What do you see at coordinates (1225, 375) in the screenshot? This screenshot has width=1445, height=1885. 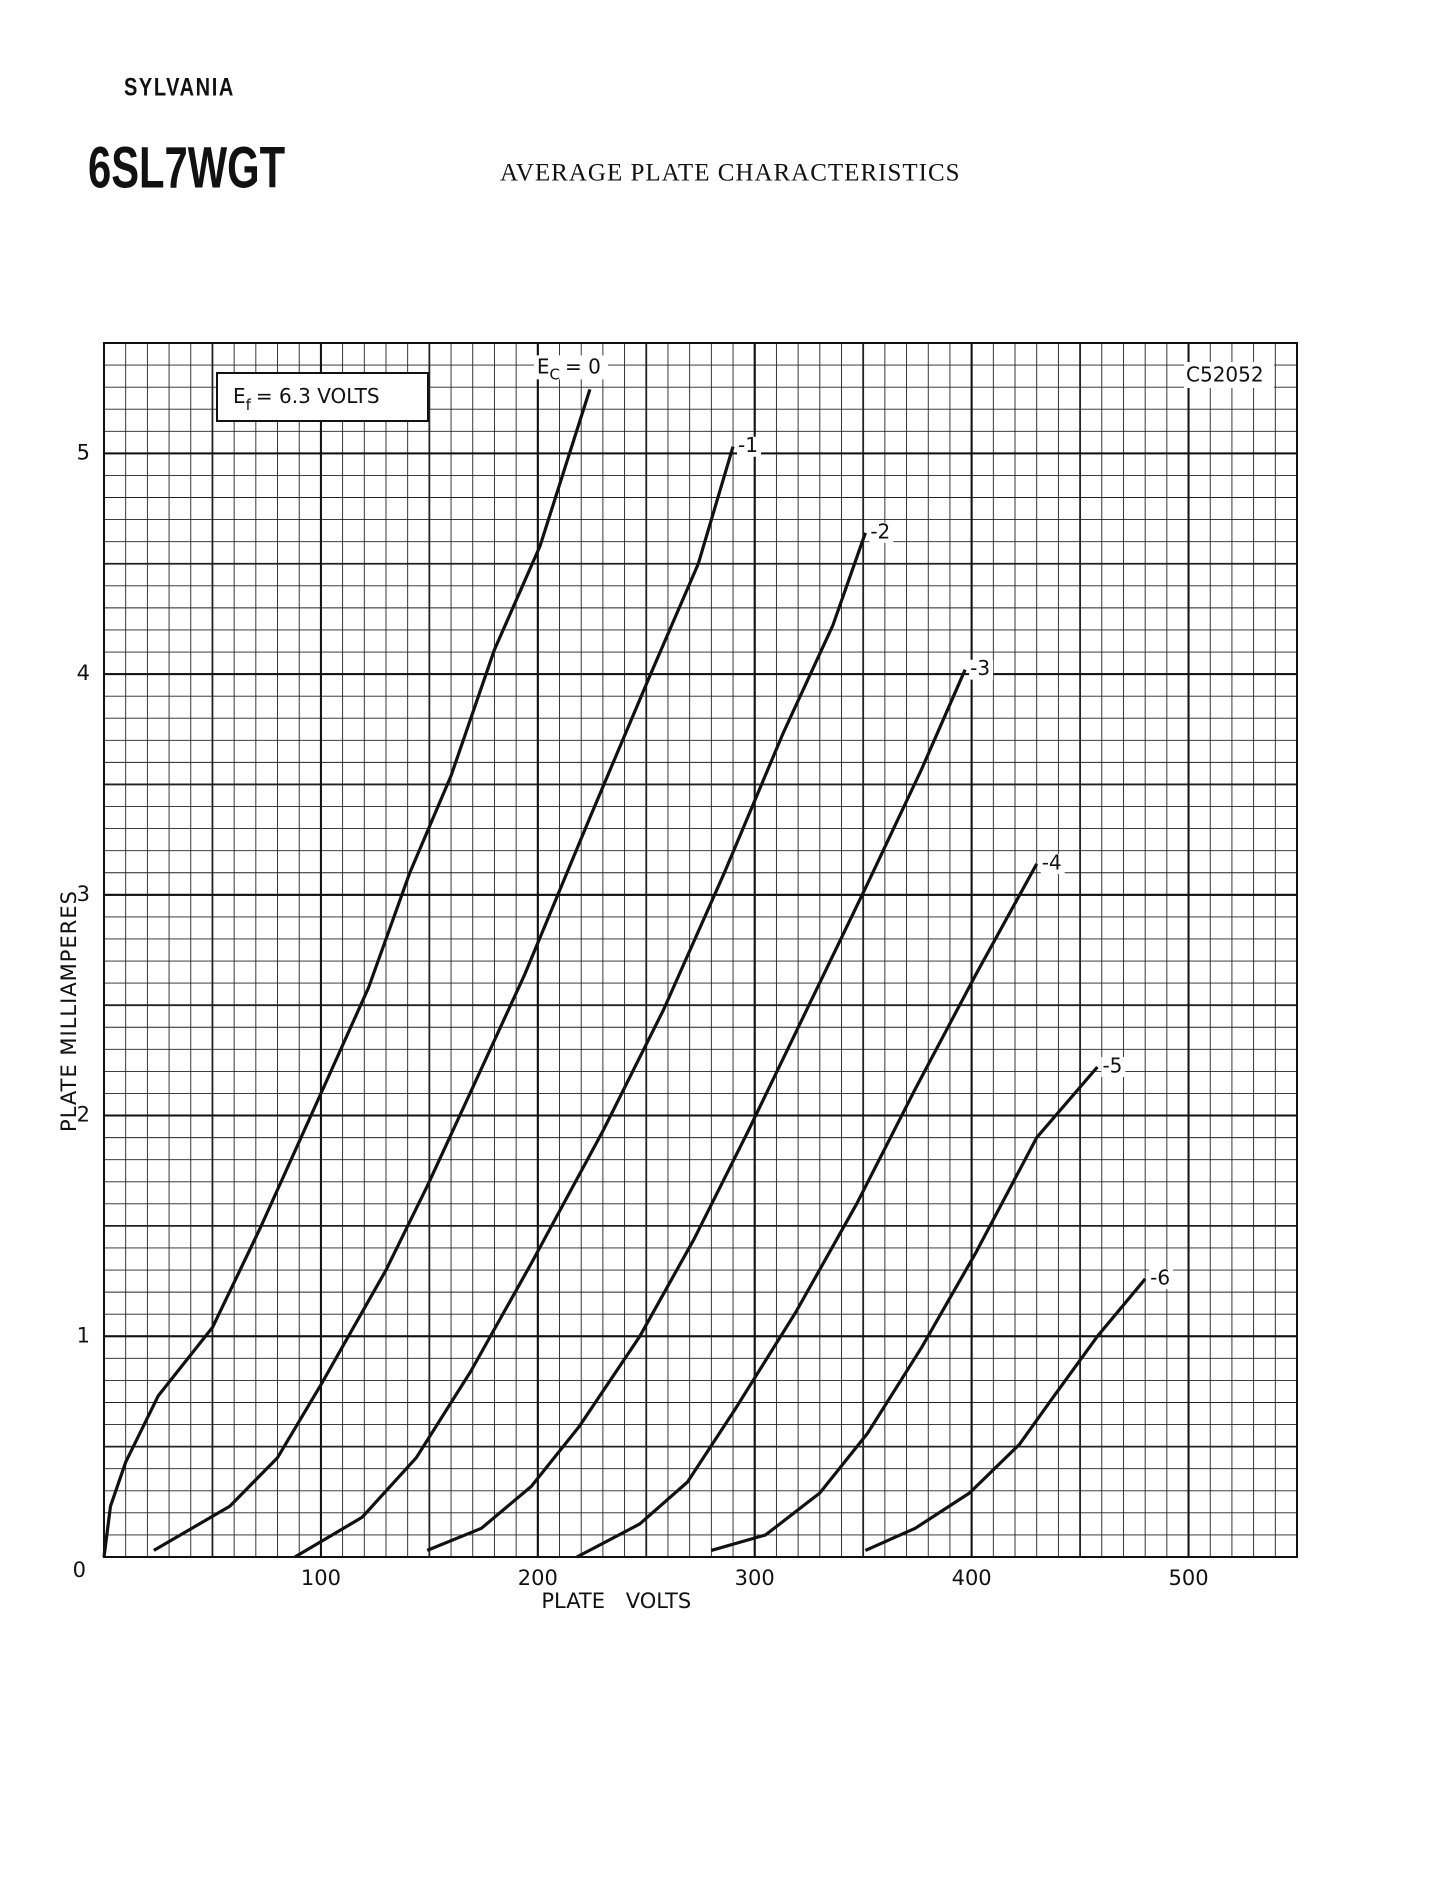 I see `code: C52052` at bounding box center [1225, 375].